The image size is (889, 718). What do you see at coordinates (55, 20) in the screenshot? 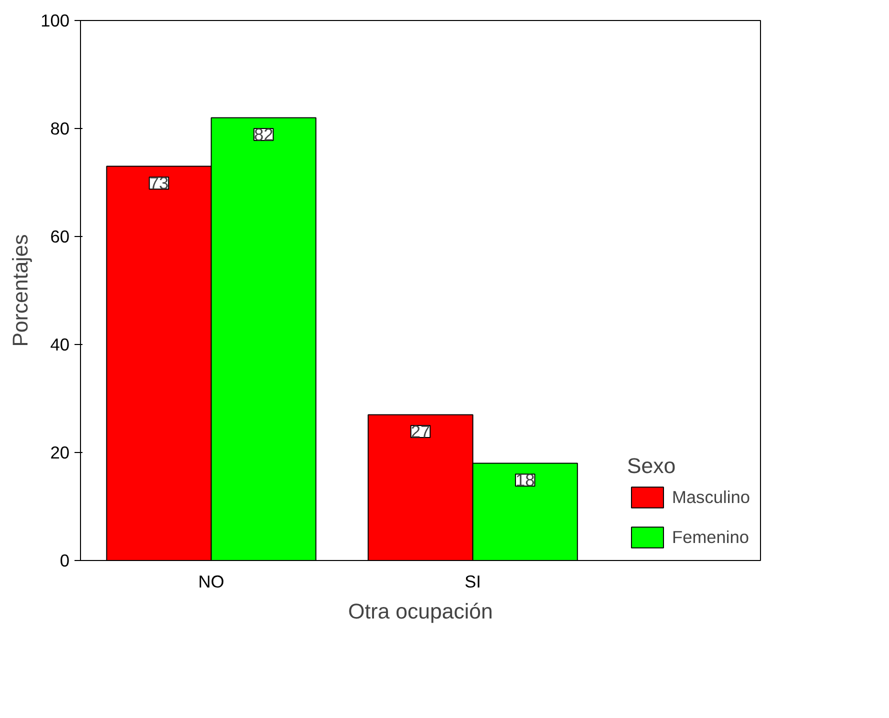
I see `y-tick-label: 100` at bounding box center [55, 20].